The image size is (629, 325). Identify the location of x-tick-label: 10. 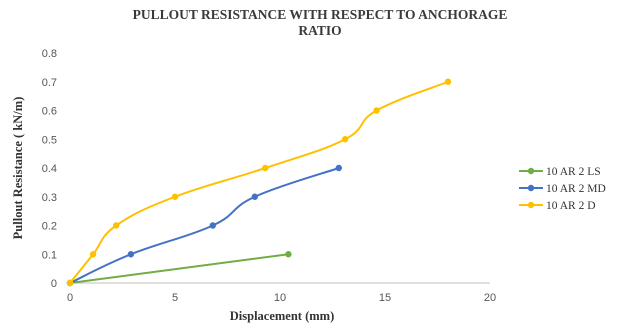
(280, 298).